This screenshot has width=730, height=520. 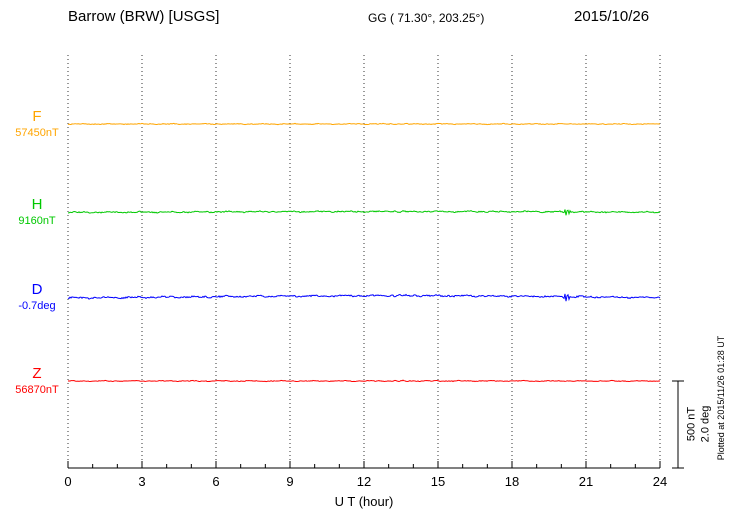 What do you see at coordinates (364, 124) in the screenshot?
I see `trace-f` at bounding box center [364, 124].